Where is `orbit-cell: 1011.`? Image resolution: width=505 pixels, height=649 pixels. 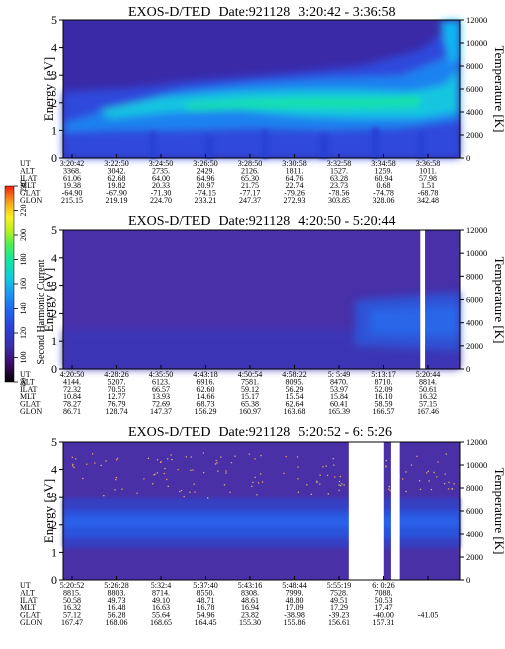 orbit-cell: 1011. is located at coordinates (428, 170).